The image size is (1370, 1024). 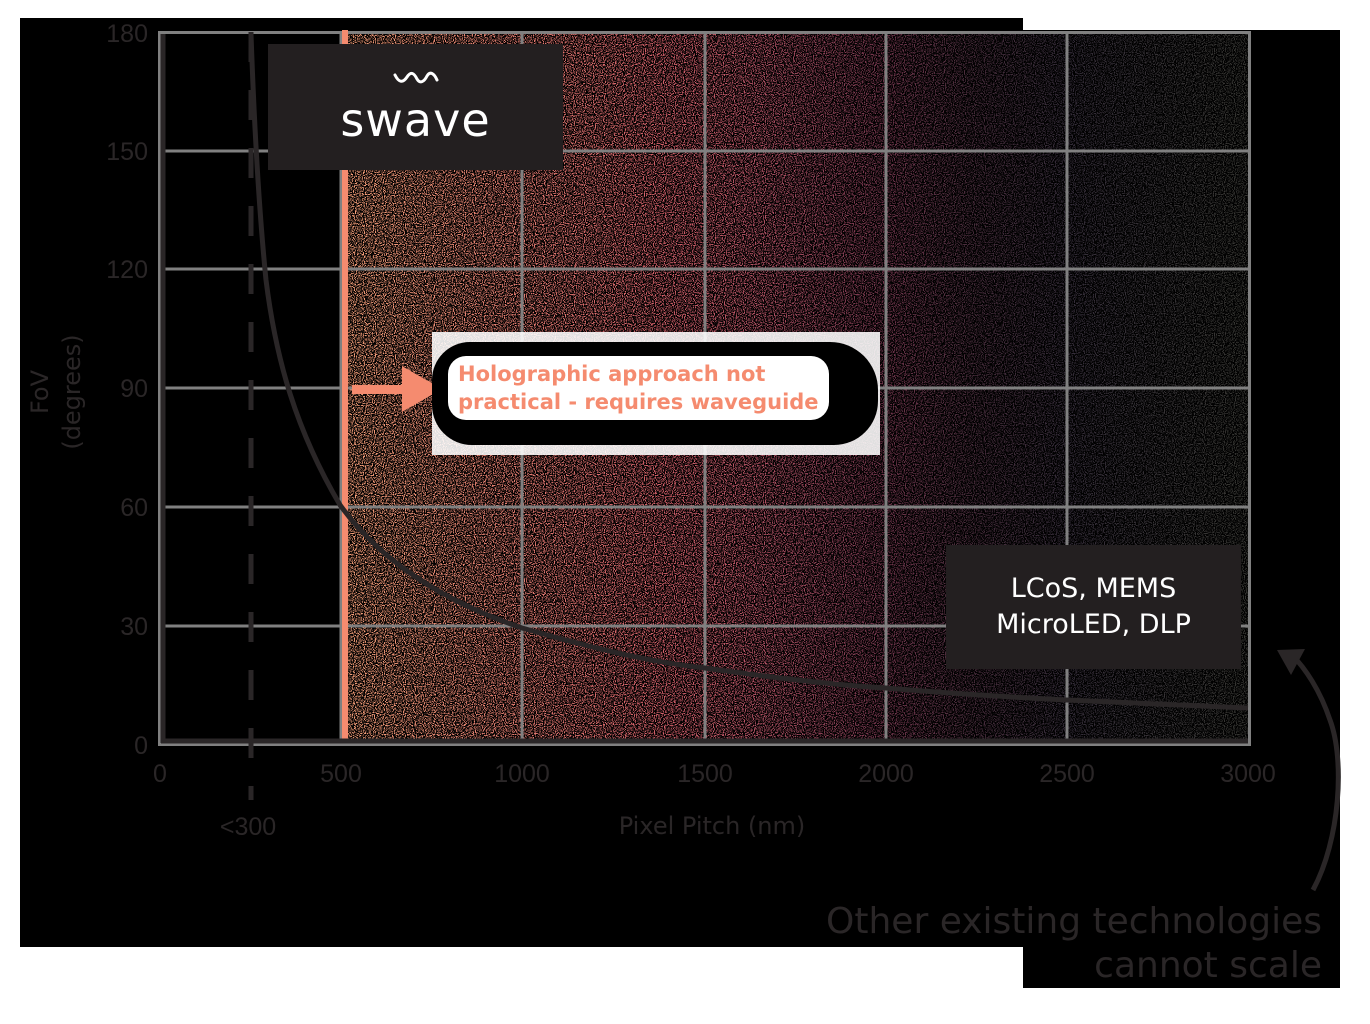 What do you see at coordinates (341, 774) in the screenshot?
I see `x-tick-500: 500` at bounding box center [341, 774].